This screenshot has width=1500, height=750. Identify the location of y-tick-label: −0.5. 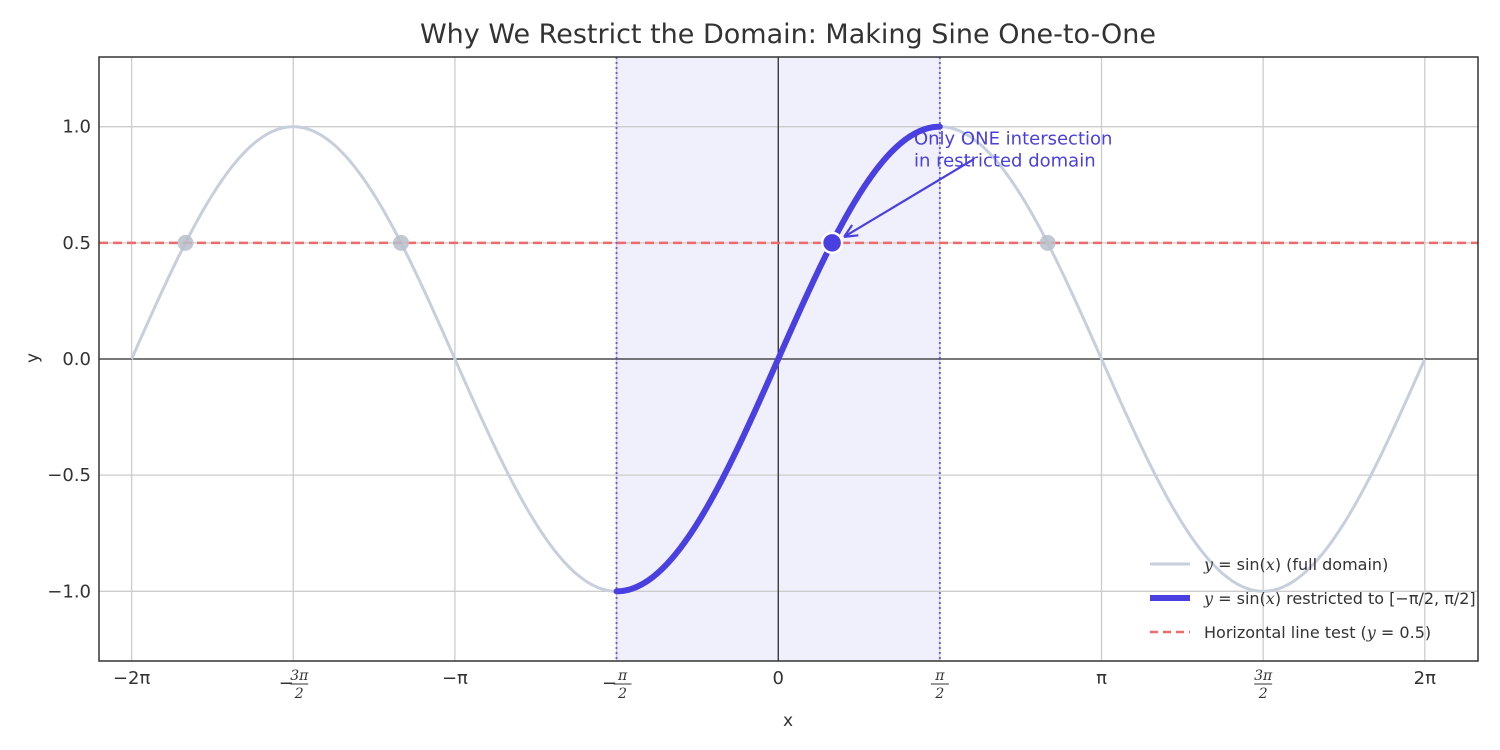
(69, 475).